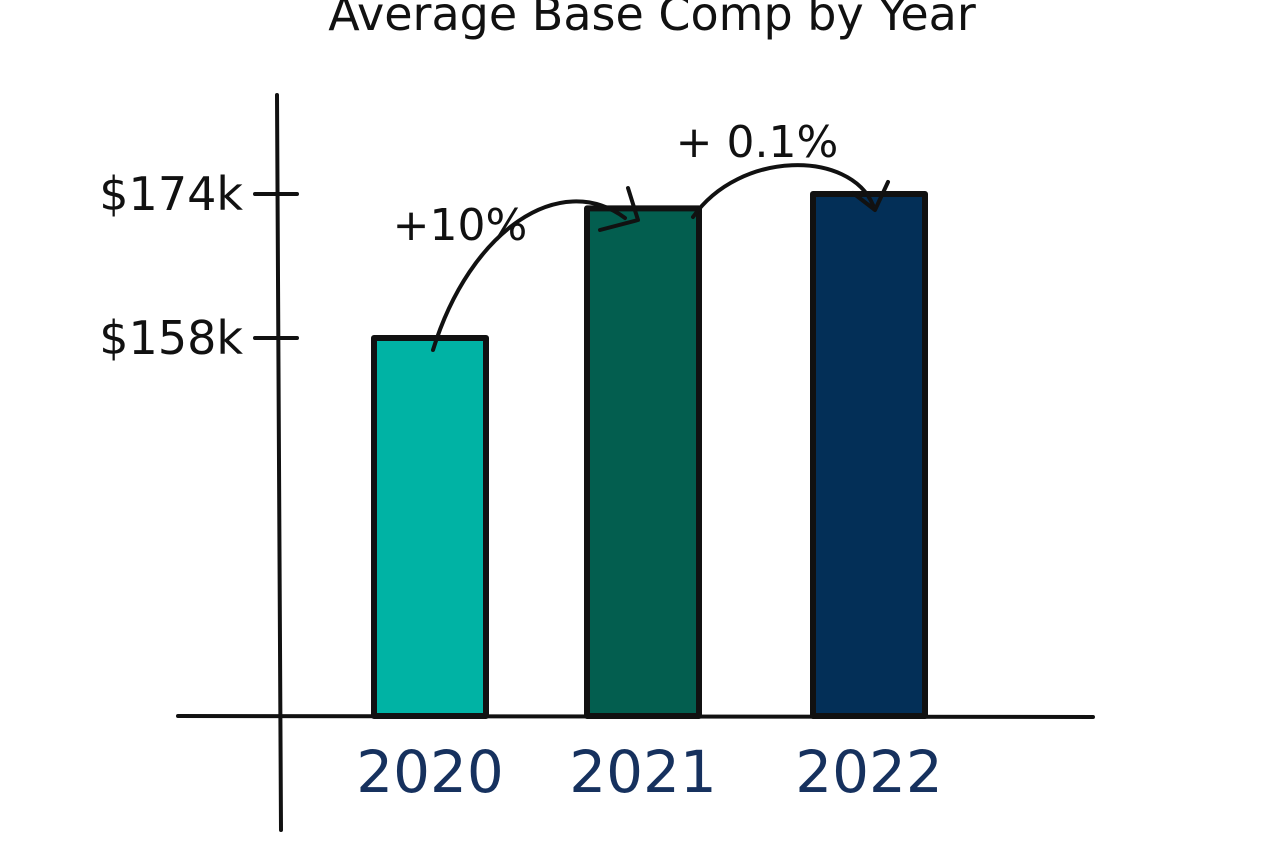 This screenshot has width=1280, height=853. I want to click on annotation-arrow-2021-2022: + 0.1%, so click(783, 168).